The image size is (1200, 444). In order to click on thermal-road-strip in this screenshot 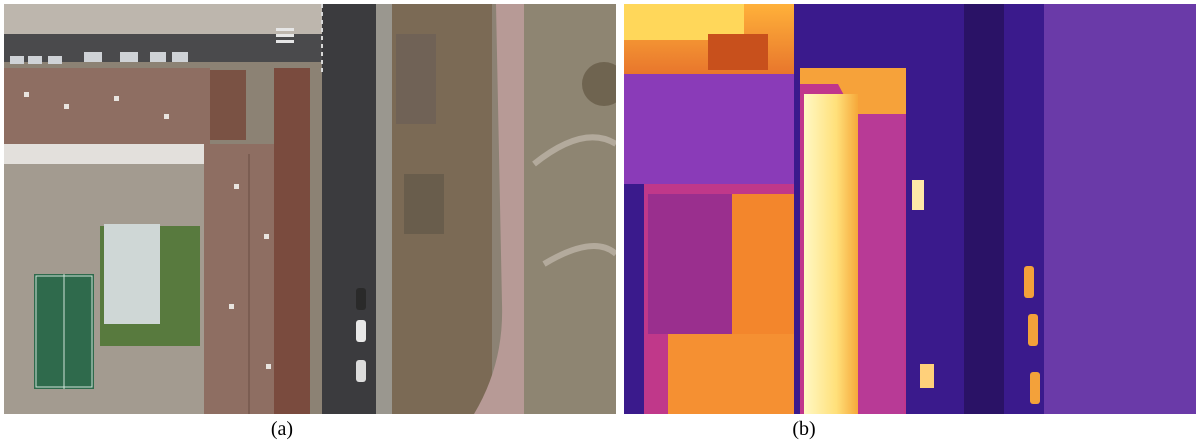, I will do `click(984, 209)`.